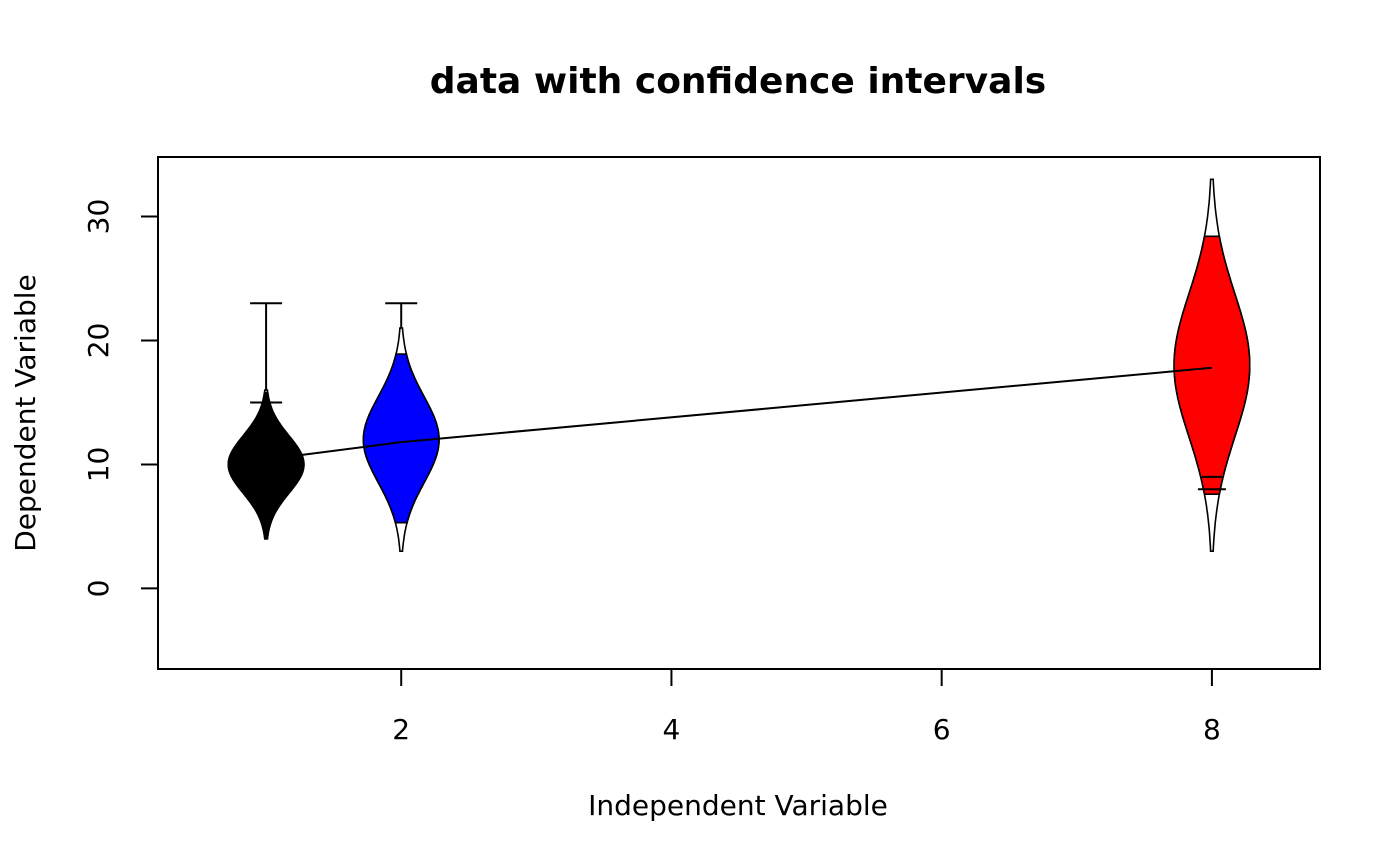  Describe the element at coordinates (98, 465) in the screenshot. I see `y-tick-label: 10` at that location.